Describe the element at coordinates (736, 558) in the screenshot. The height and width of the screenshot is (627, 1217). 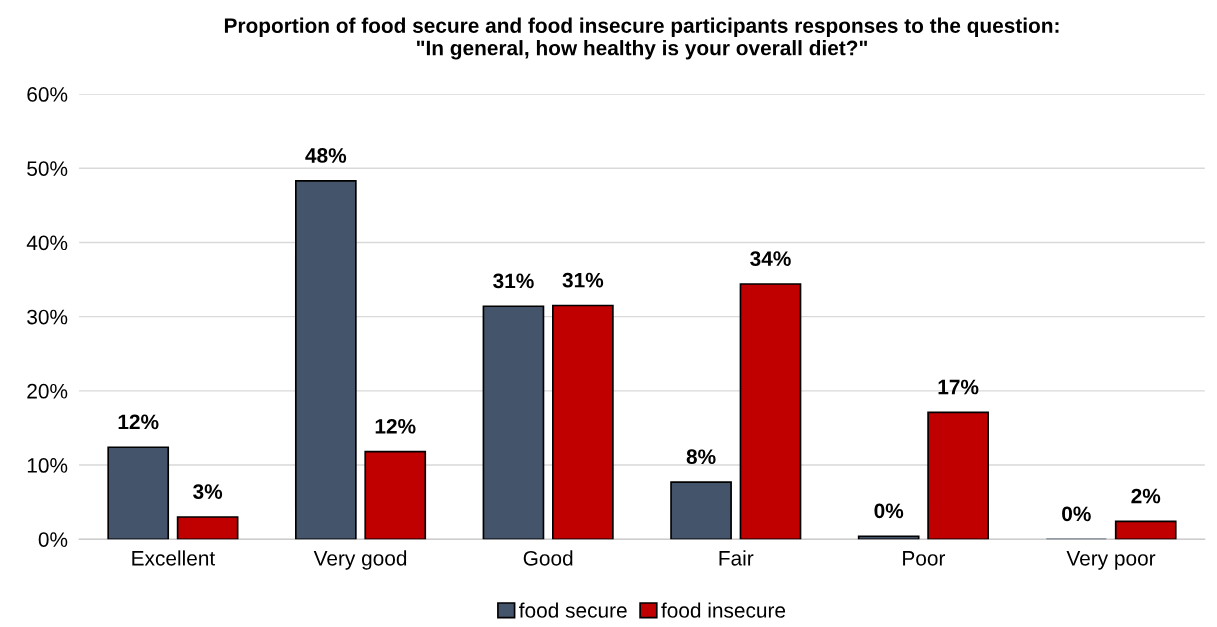
I see `x-tick-label: Fair` at that location.